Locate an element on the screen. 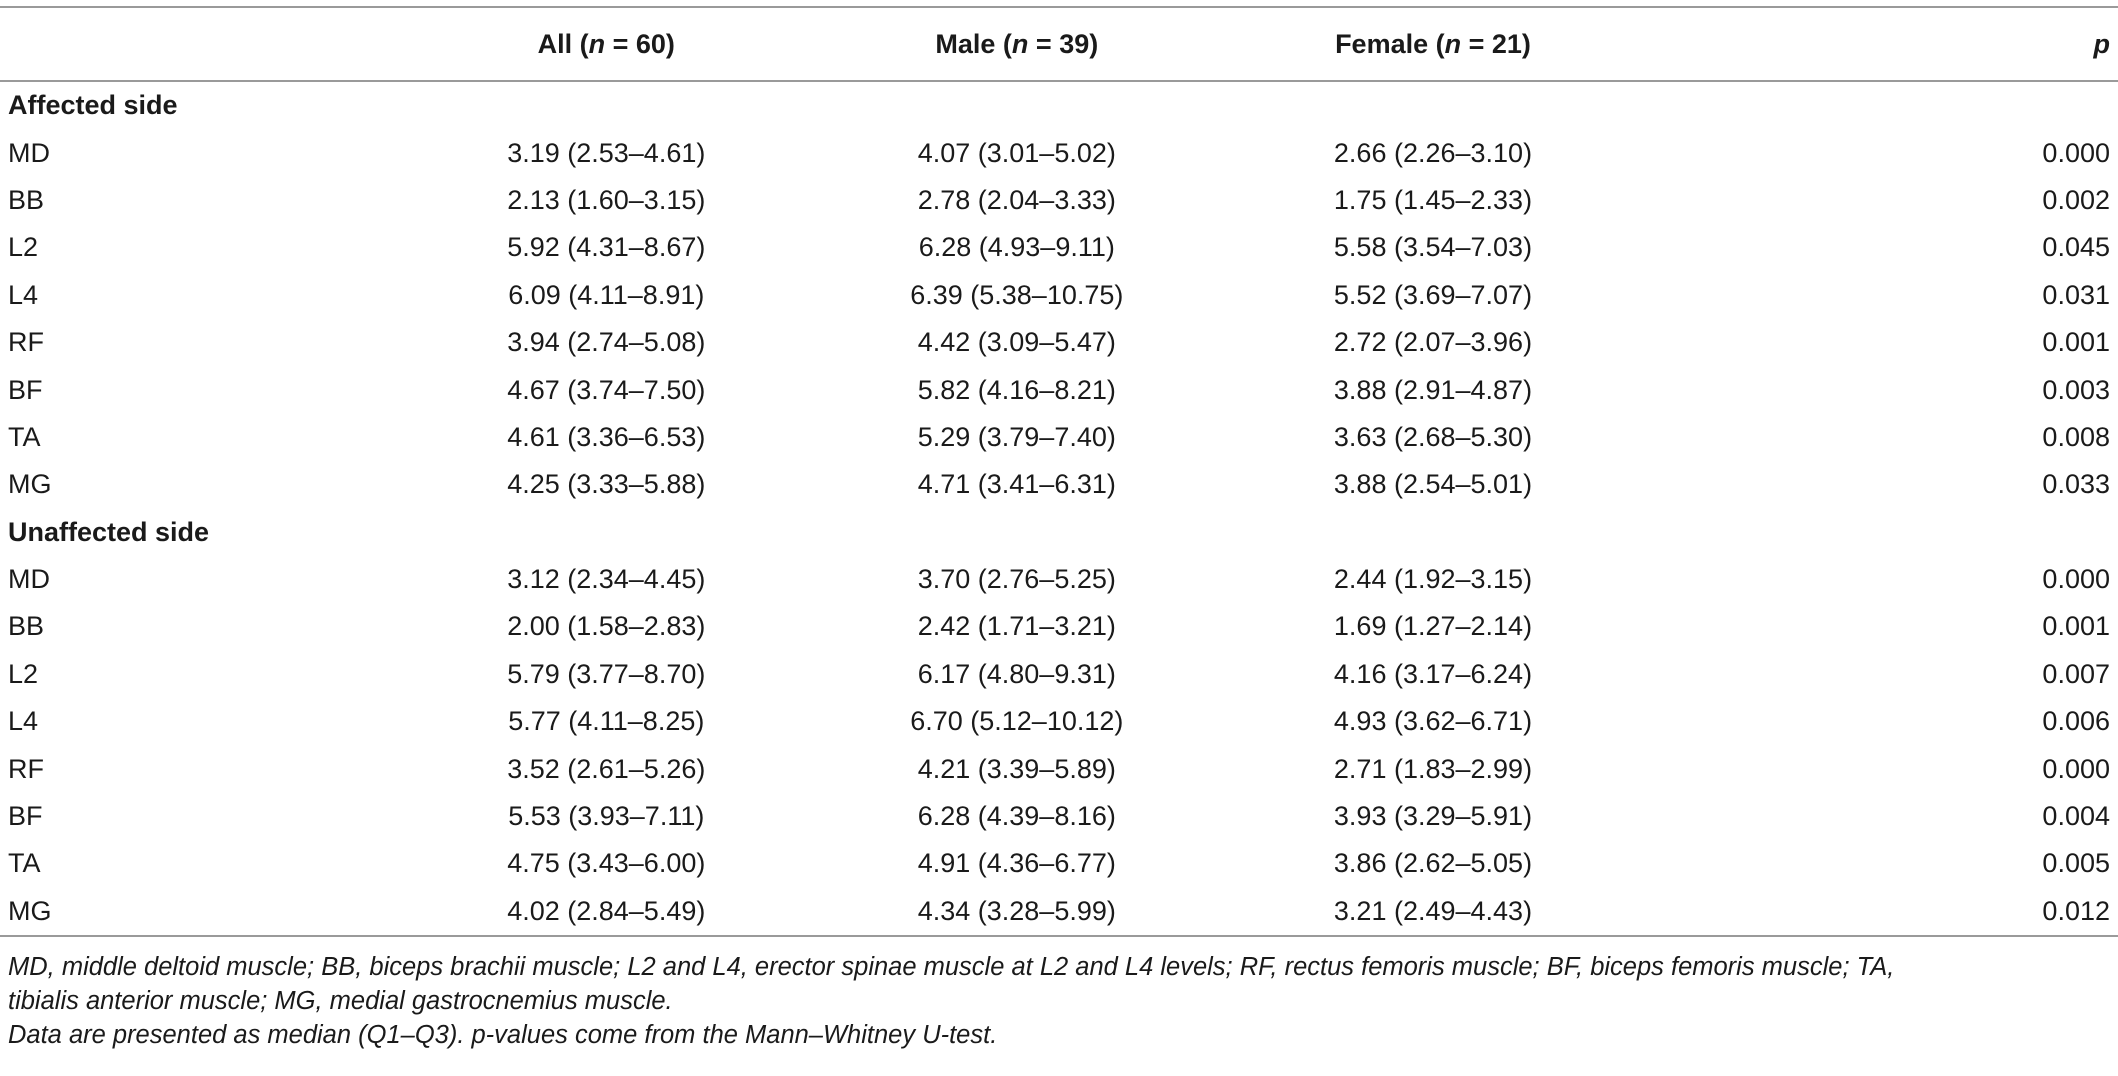  cell-all: 4.61 (3.36–6.53) is located at coordinates (606, 436).